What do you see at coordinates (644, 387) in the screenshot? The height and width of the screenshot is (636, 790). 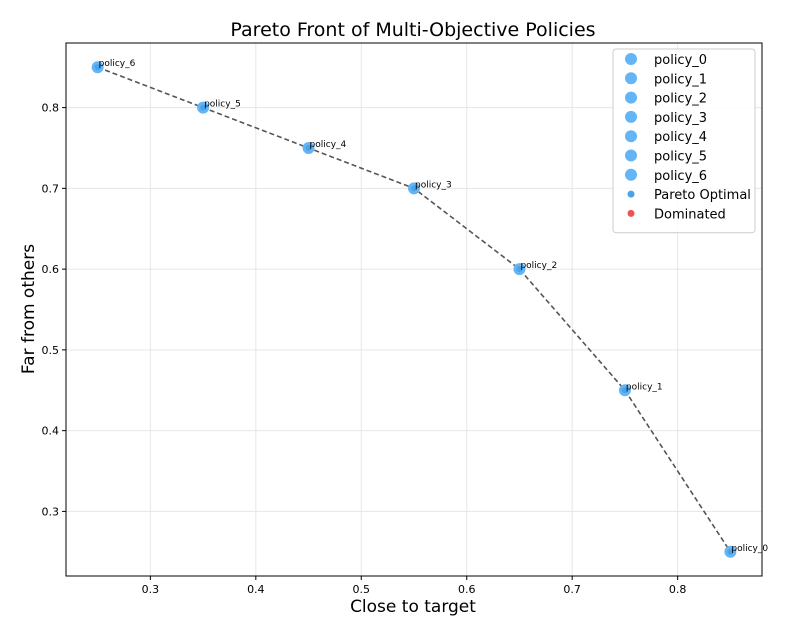 I see `point-label: policy_1` at bounding box center [644, 387].